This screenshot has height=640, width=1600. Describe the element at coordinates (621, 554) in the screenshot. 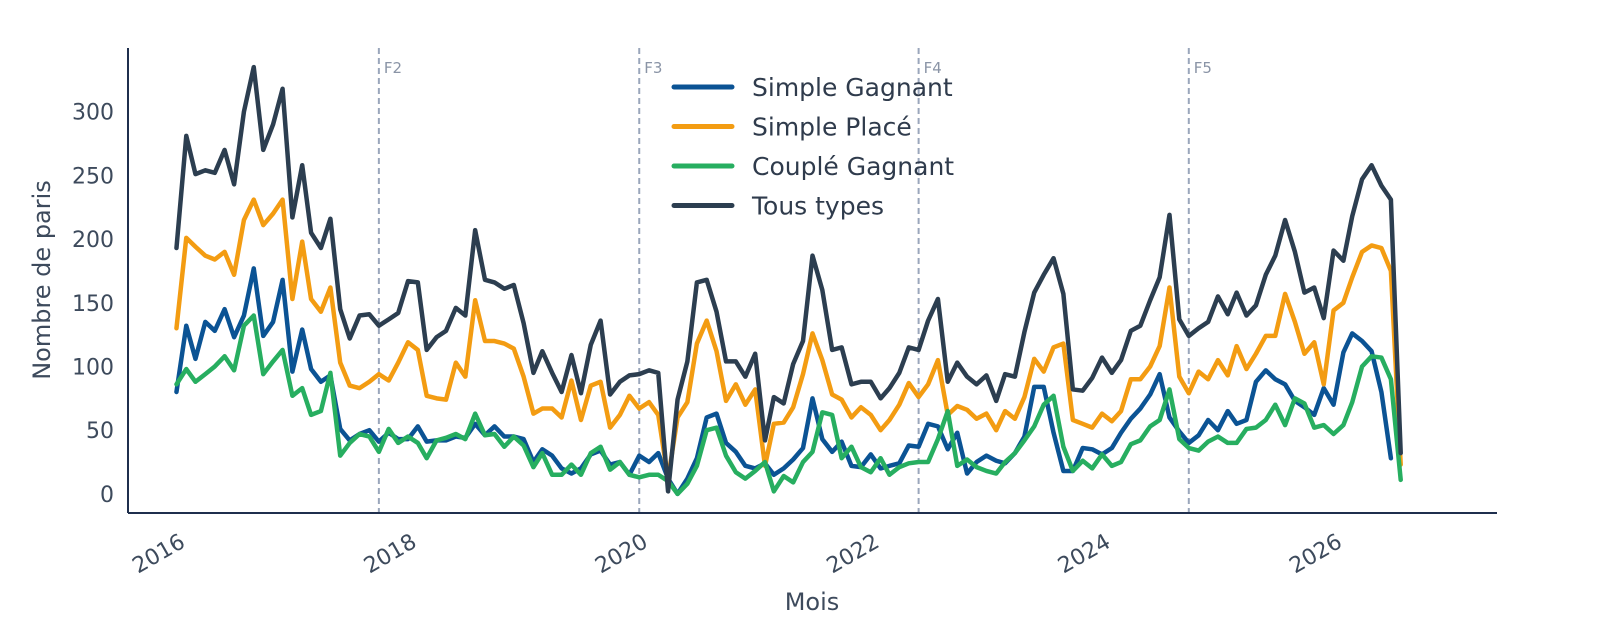

I see `x-tick-label: 2020` at that location.